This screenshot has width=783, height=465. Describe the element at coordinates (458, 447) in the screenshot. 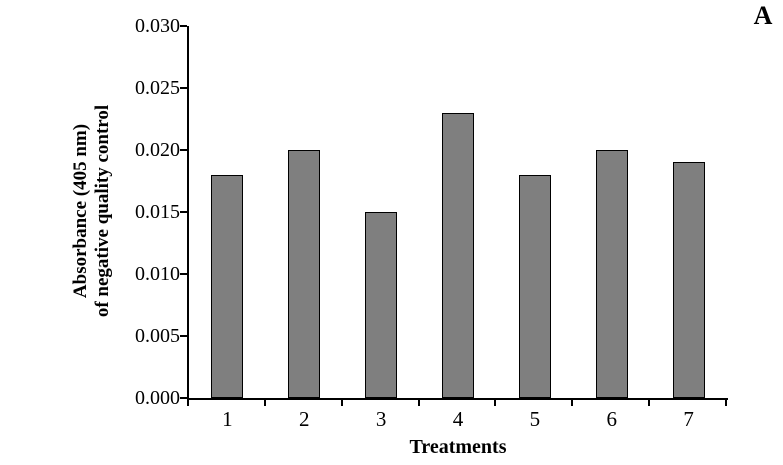

I see `x-axis-title: Treatments` at that location.